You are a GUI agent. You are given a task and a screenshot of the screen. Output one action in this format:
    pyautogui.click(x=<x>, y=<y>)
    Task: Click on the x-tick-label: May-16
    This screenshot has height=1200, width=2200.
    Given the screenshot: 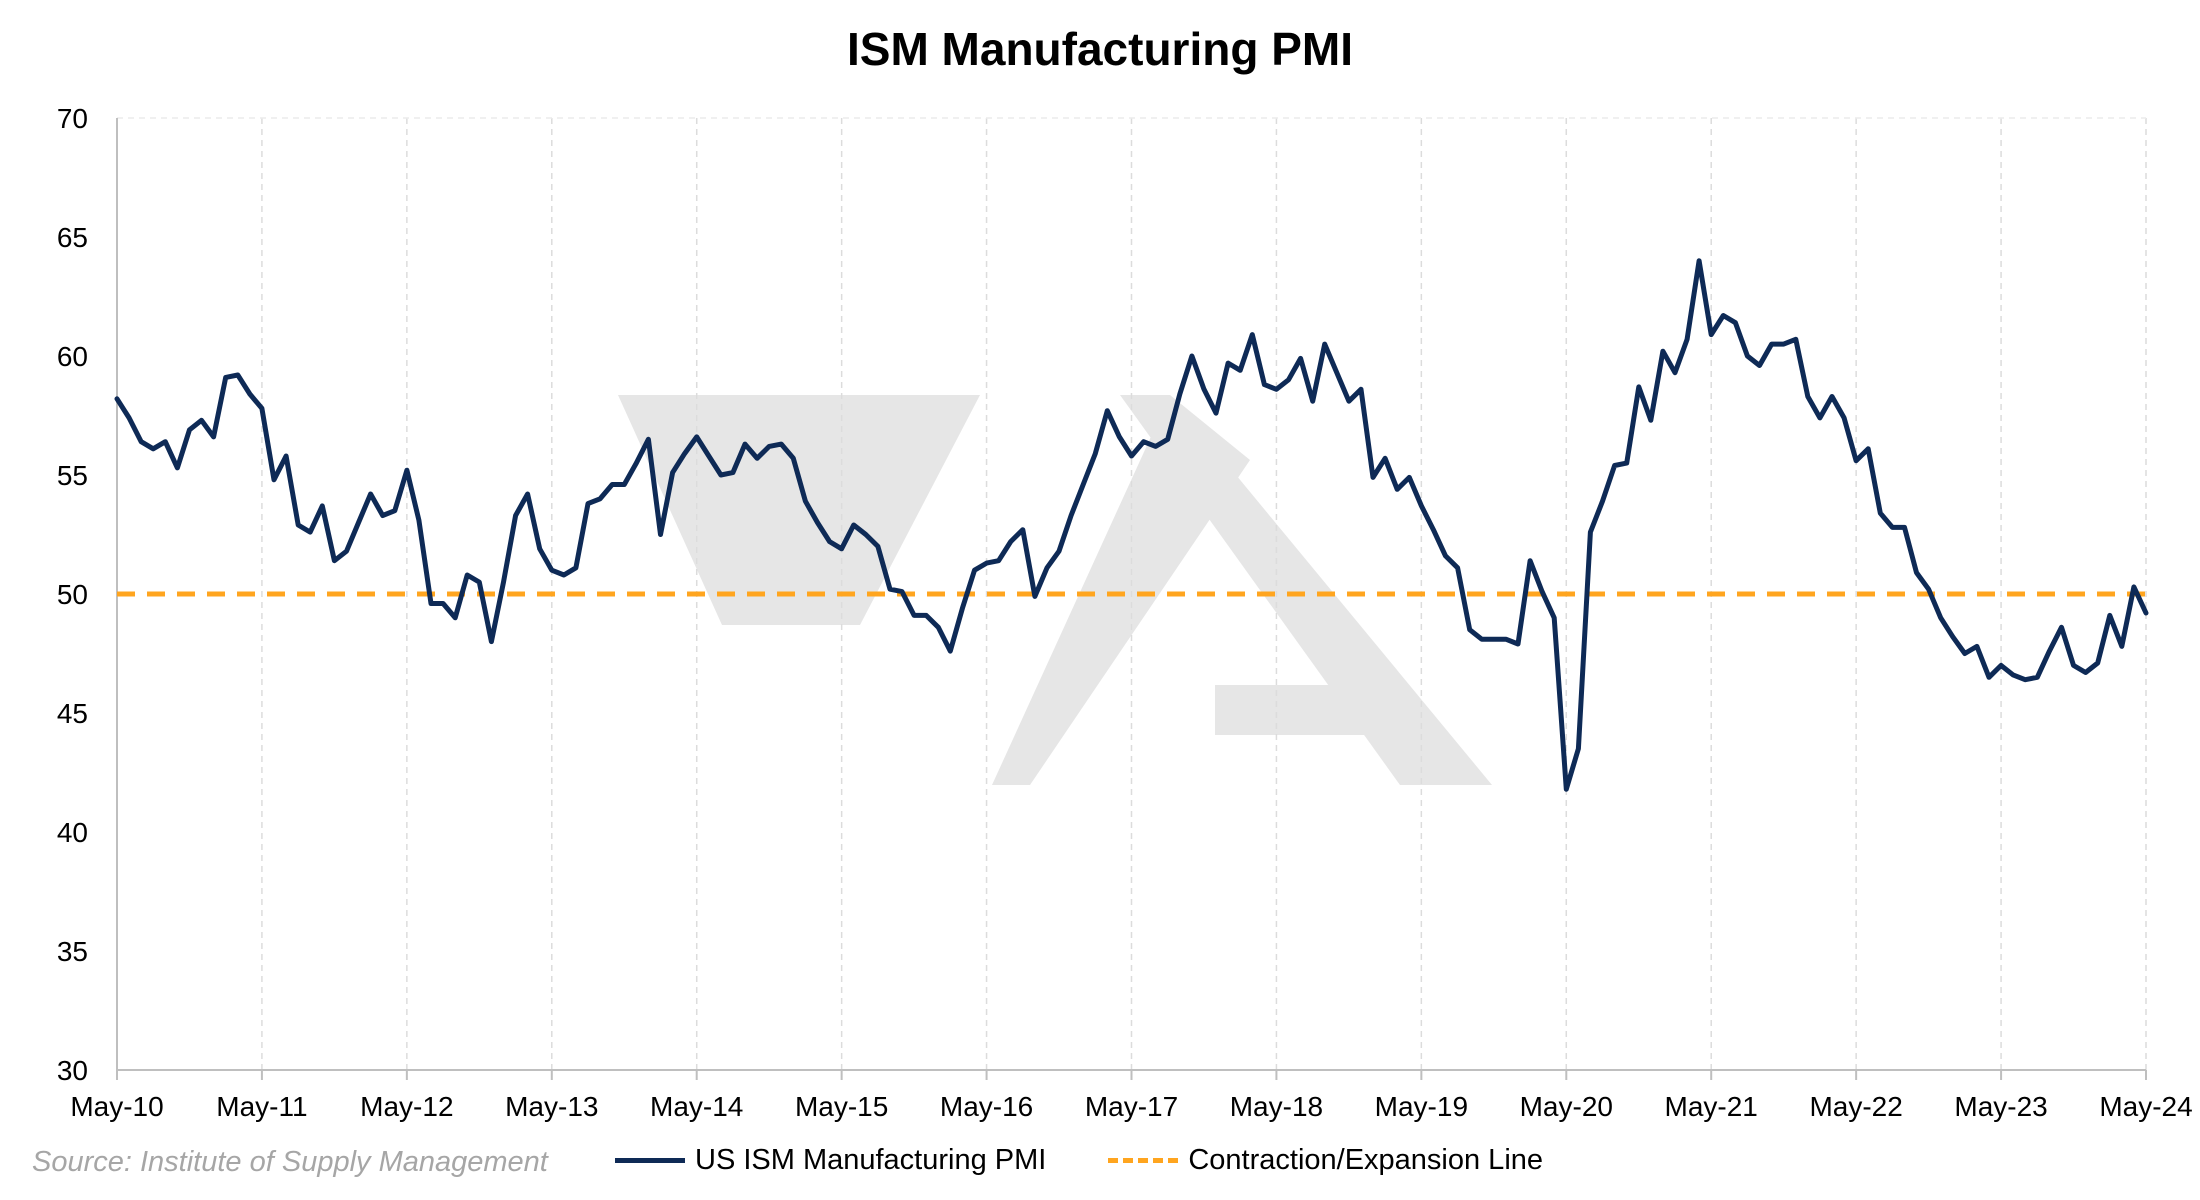 What is the action you would take?
    pyautogui.click(x=986, y=1106)
    